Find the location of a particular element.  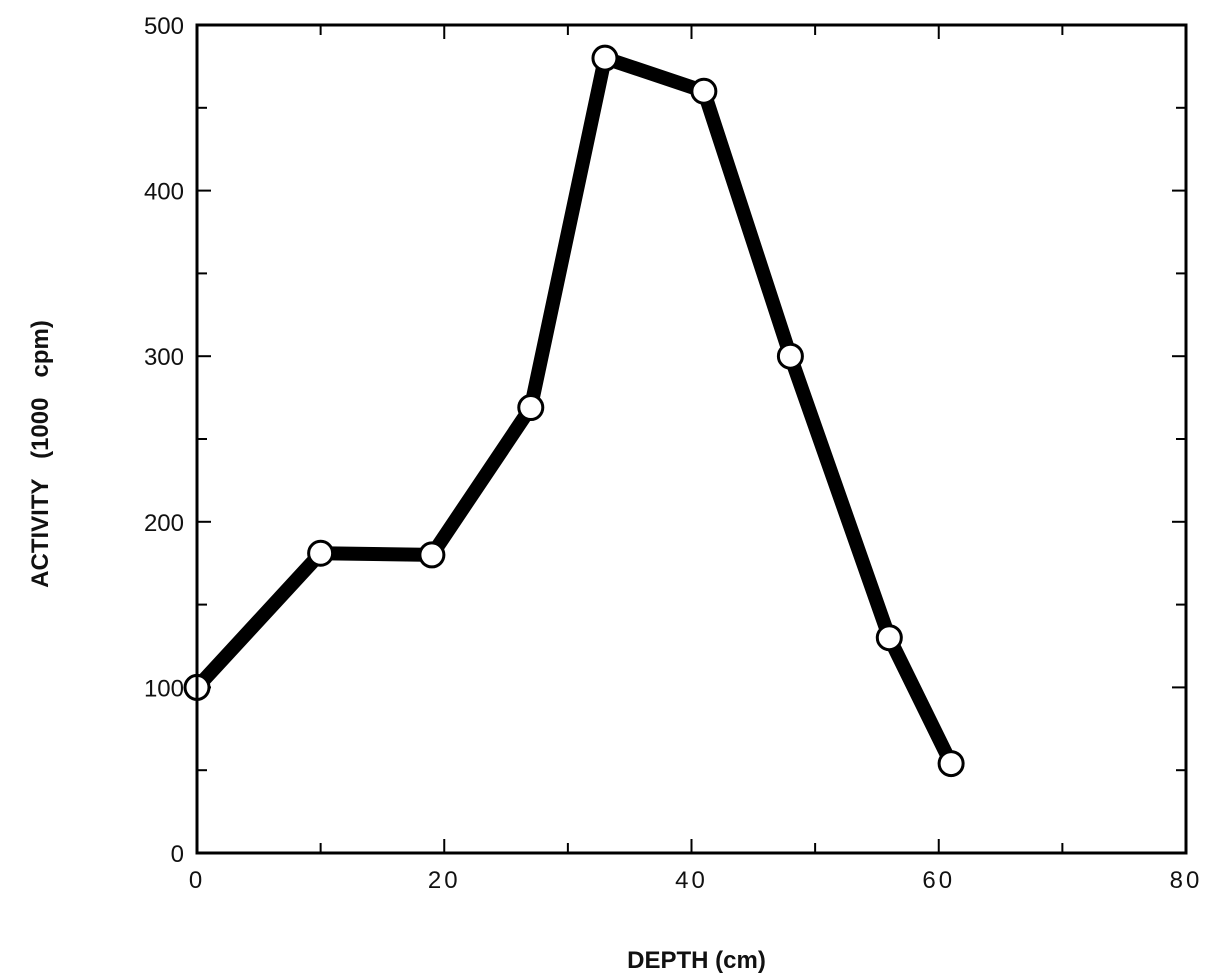

x-tick-label: 60 is located at coordinates (938, 880).